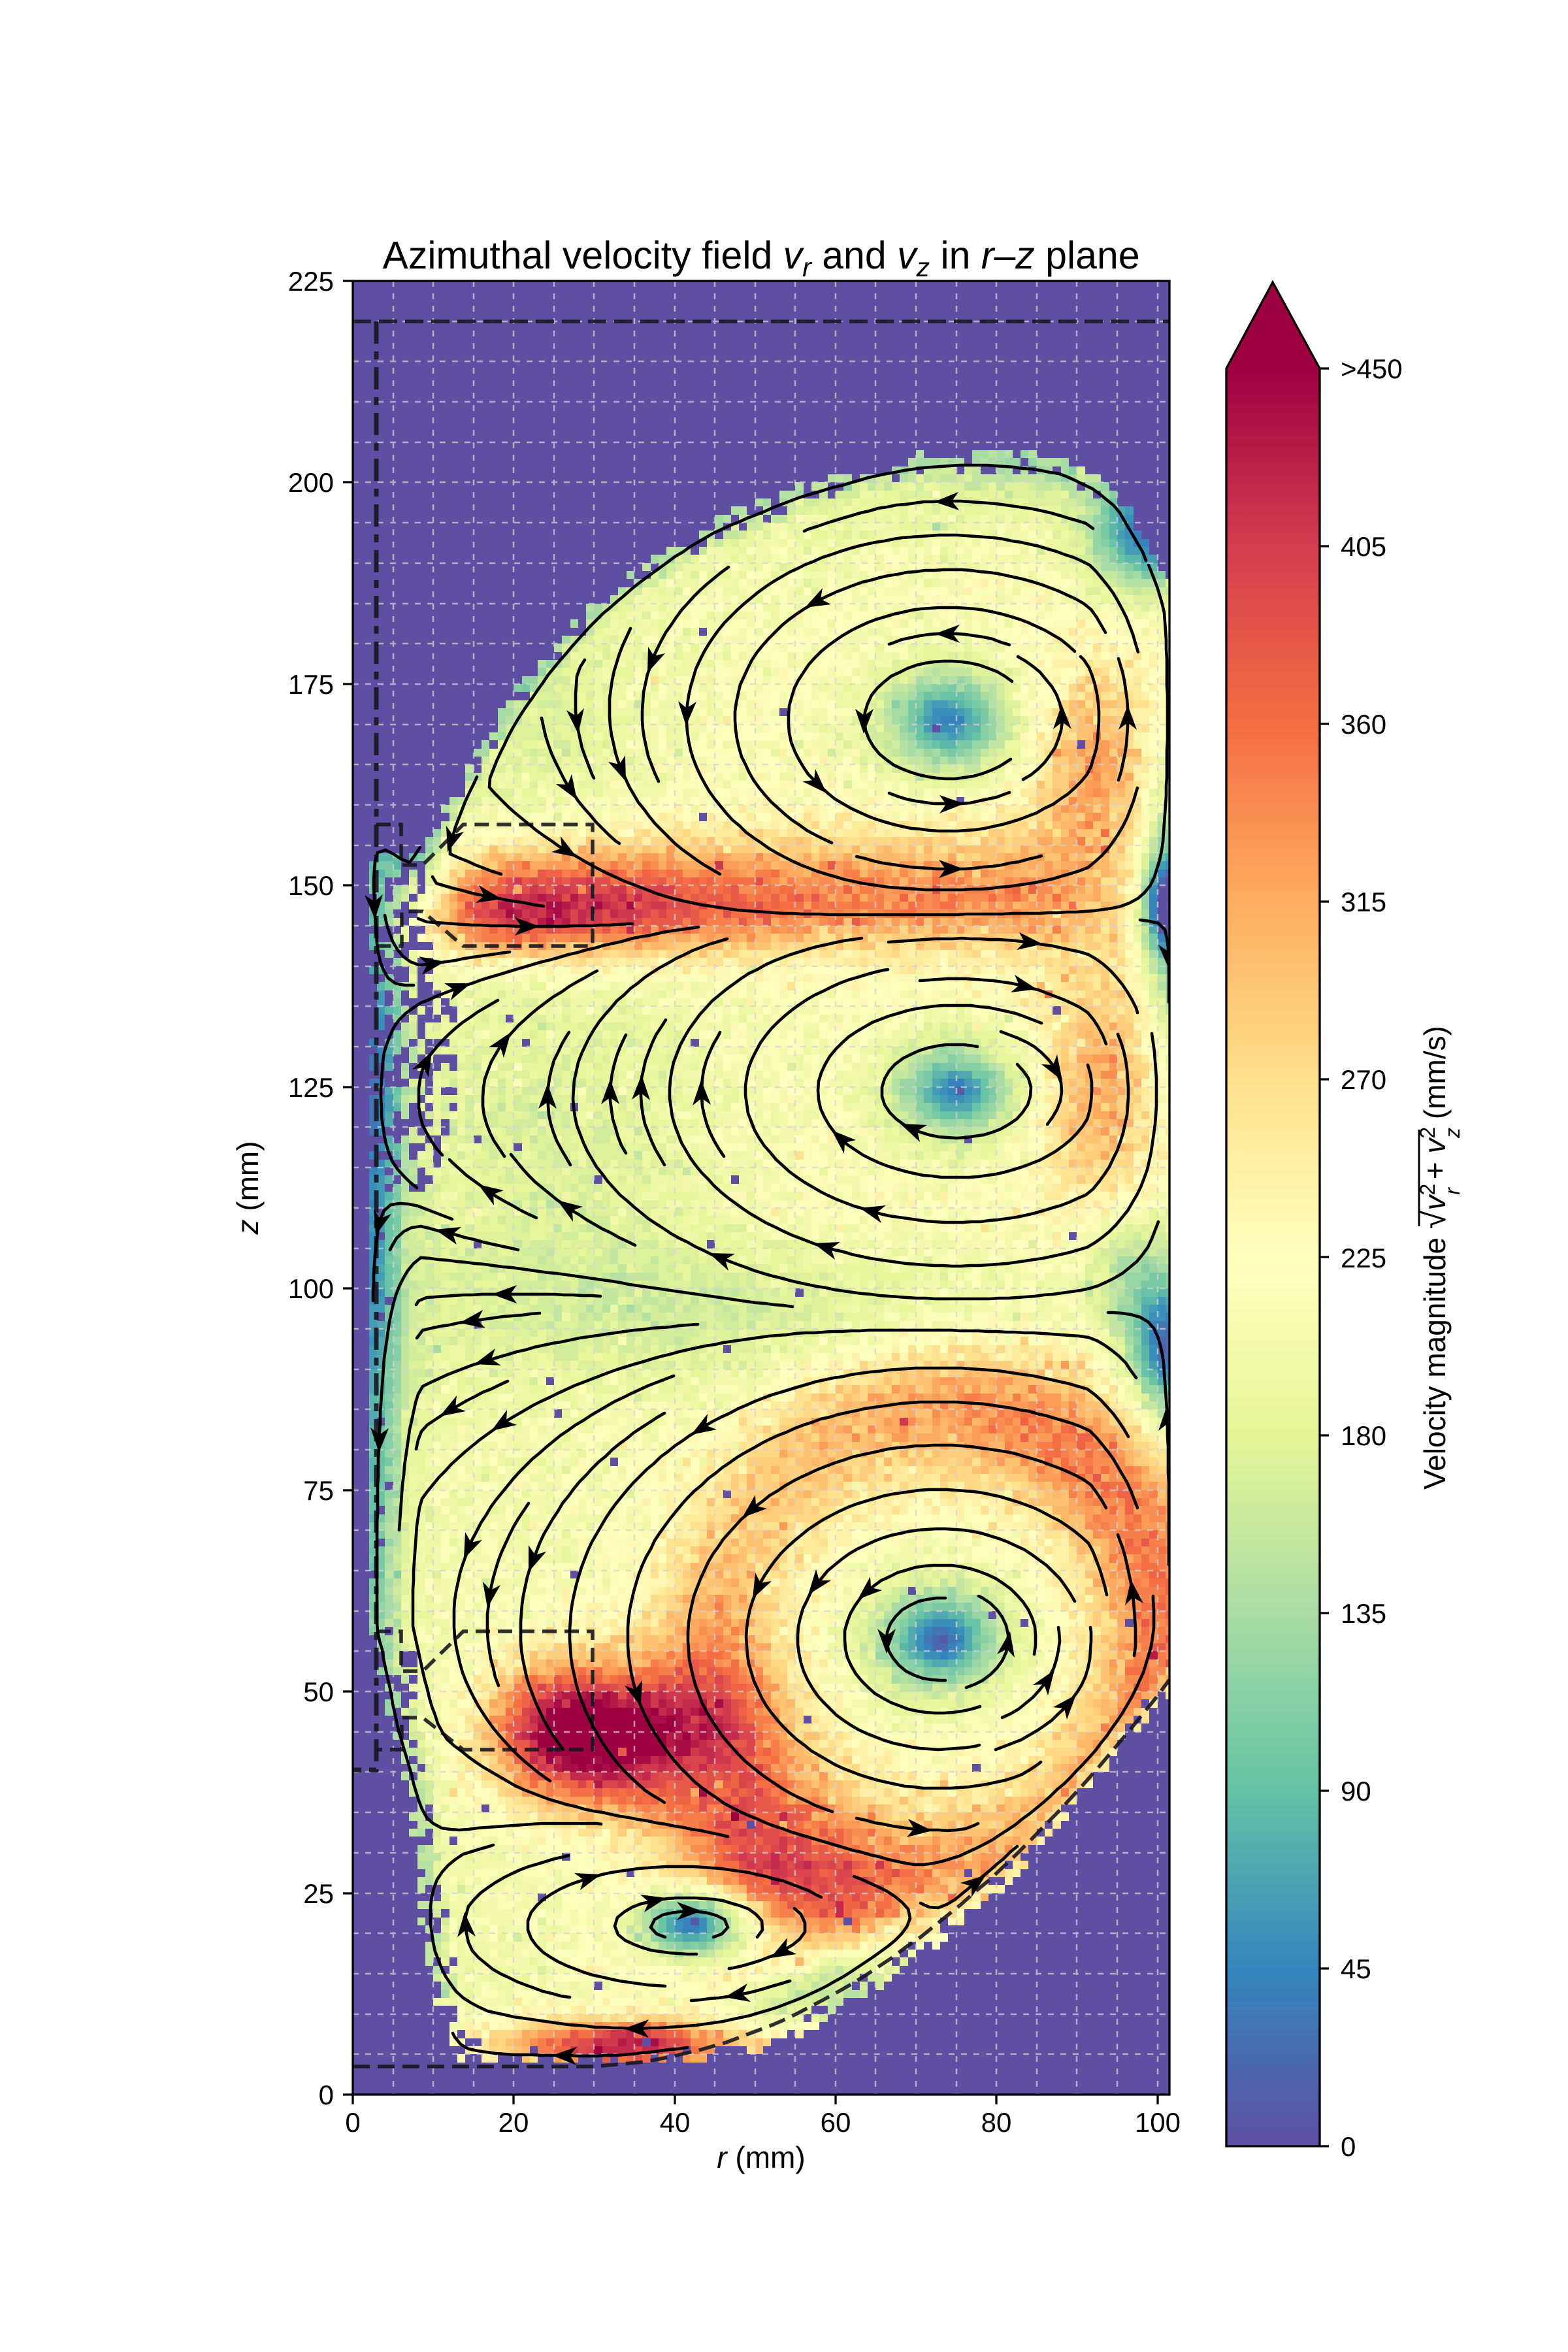 This screenshot has width=1568, height=2352. What do you see at coordinates (761, 2157) in the screenshot?
I see `svg-text: r (mm)` at bounding box center [761, 2157].